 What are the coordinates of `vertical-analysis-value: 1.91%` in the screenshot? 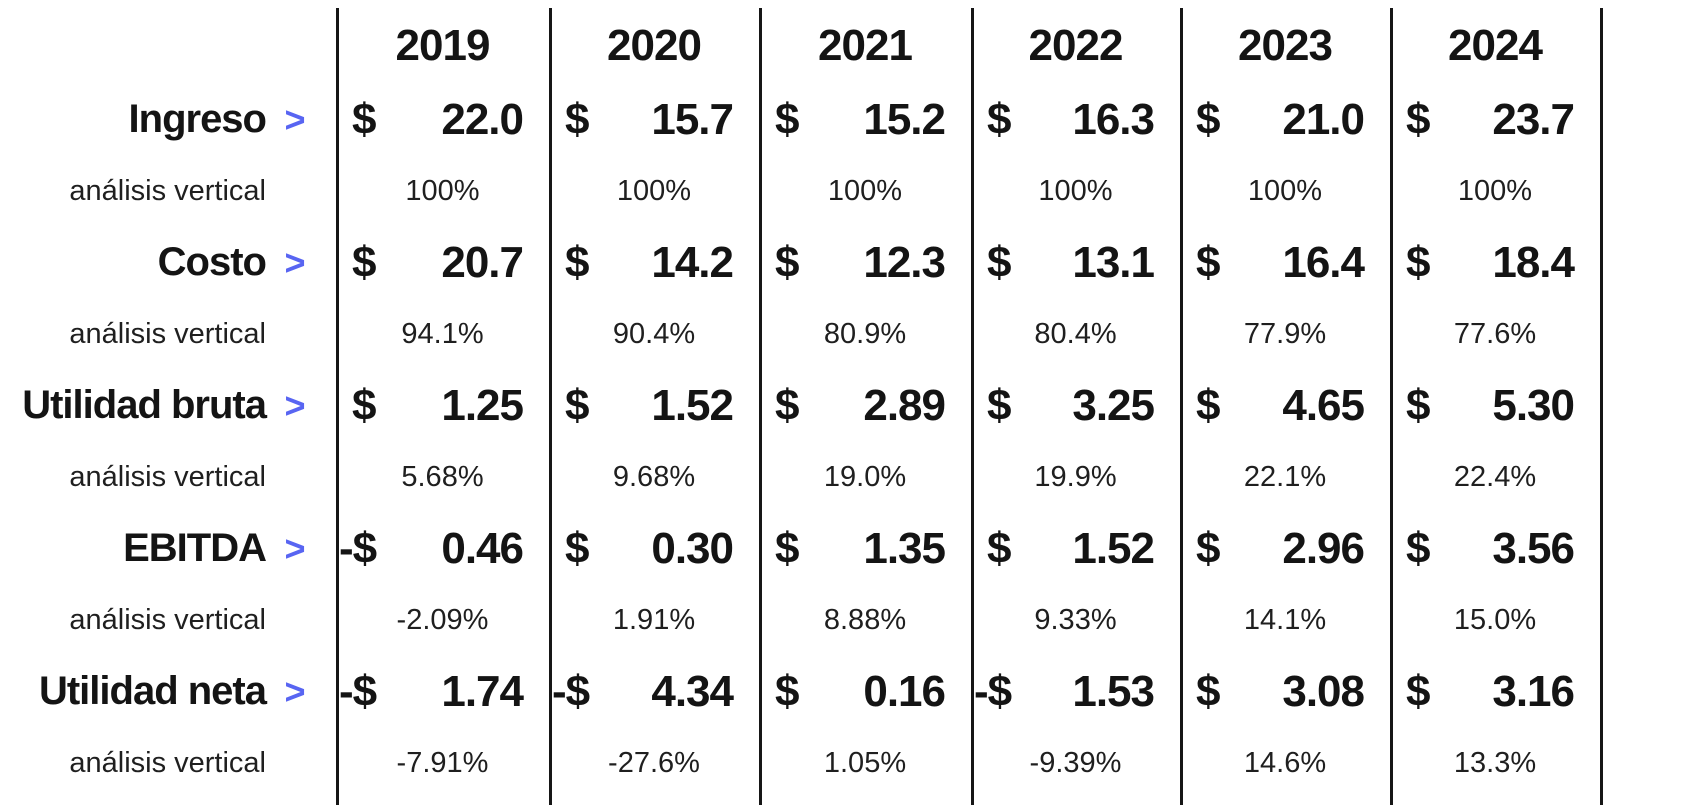 It's located at (654, 619).